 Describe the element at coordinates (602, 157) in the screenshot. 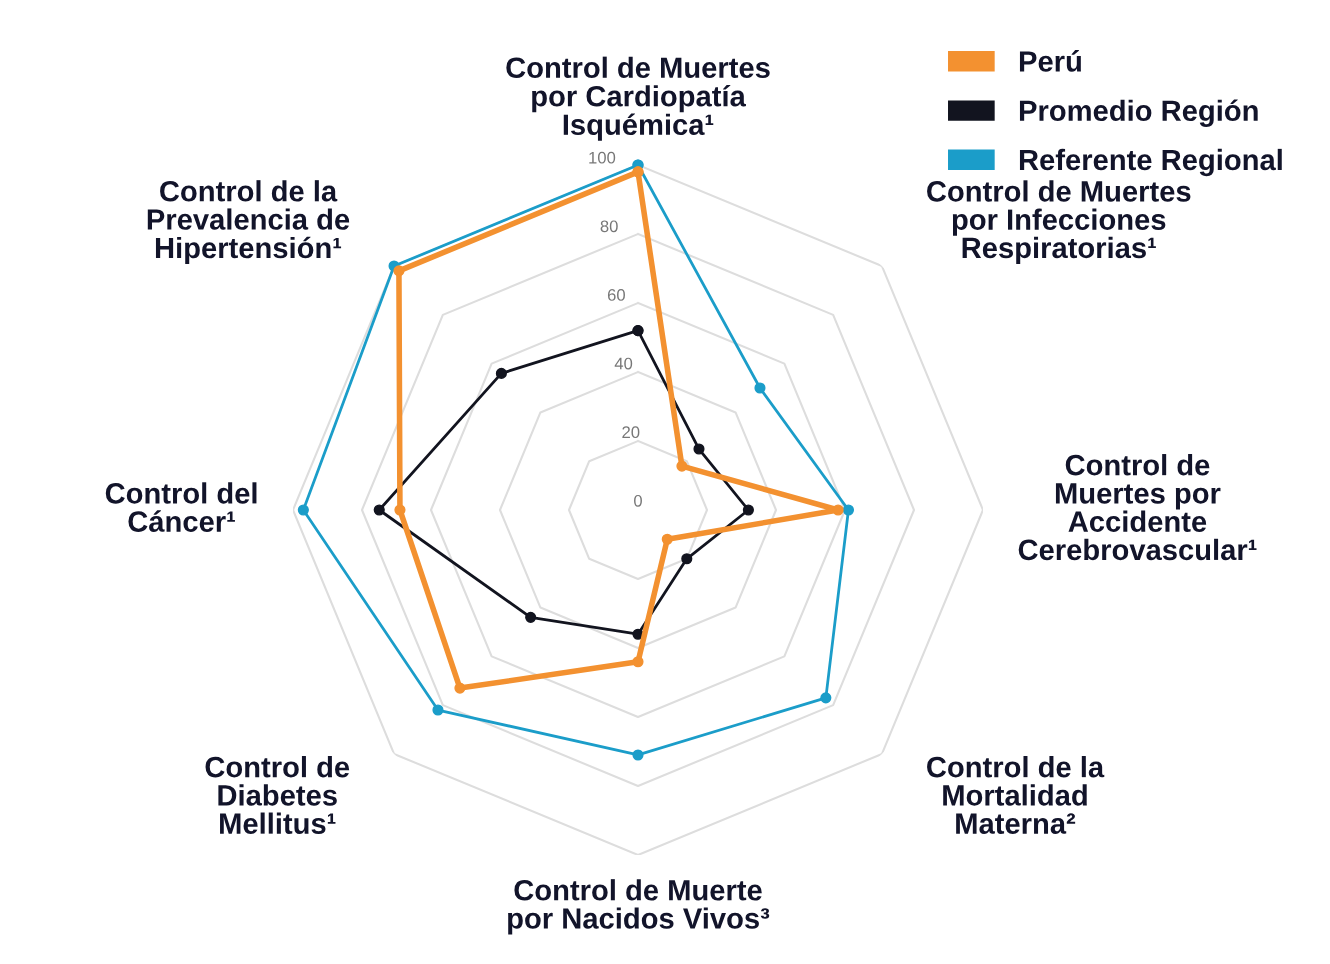

I see `y-tick-label: 100` at that location.